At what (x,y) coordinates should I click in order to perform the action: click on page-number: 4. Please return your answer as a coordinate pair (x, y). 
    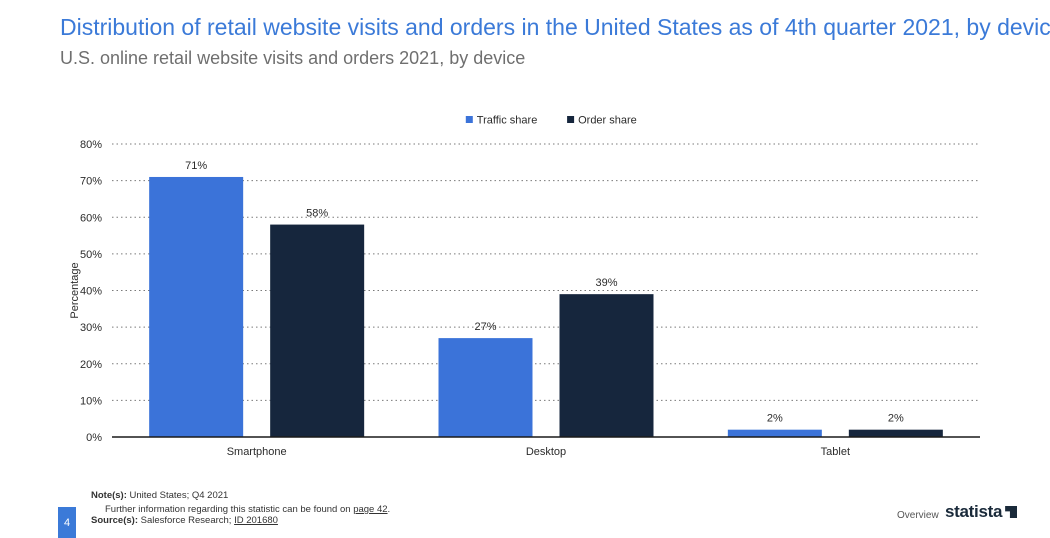
    Looking at the image, I should click on (67, 522).